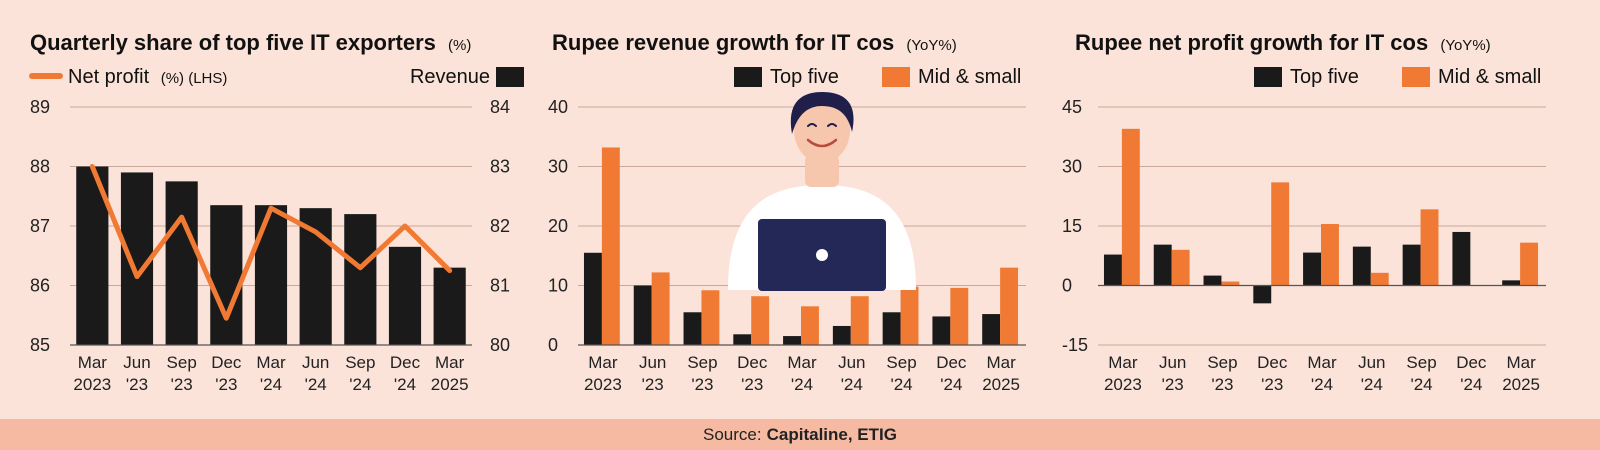  I want to click on chart2-x-label-year: 2023, so click(603, 384).